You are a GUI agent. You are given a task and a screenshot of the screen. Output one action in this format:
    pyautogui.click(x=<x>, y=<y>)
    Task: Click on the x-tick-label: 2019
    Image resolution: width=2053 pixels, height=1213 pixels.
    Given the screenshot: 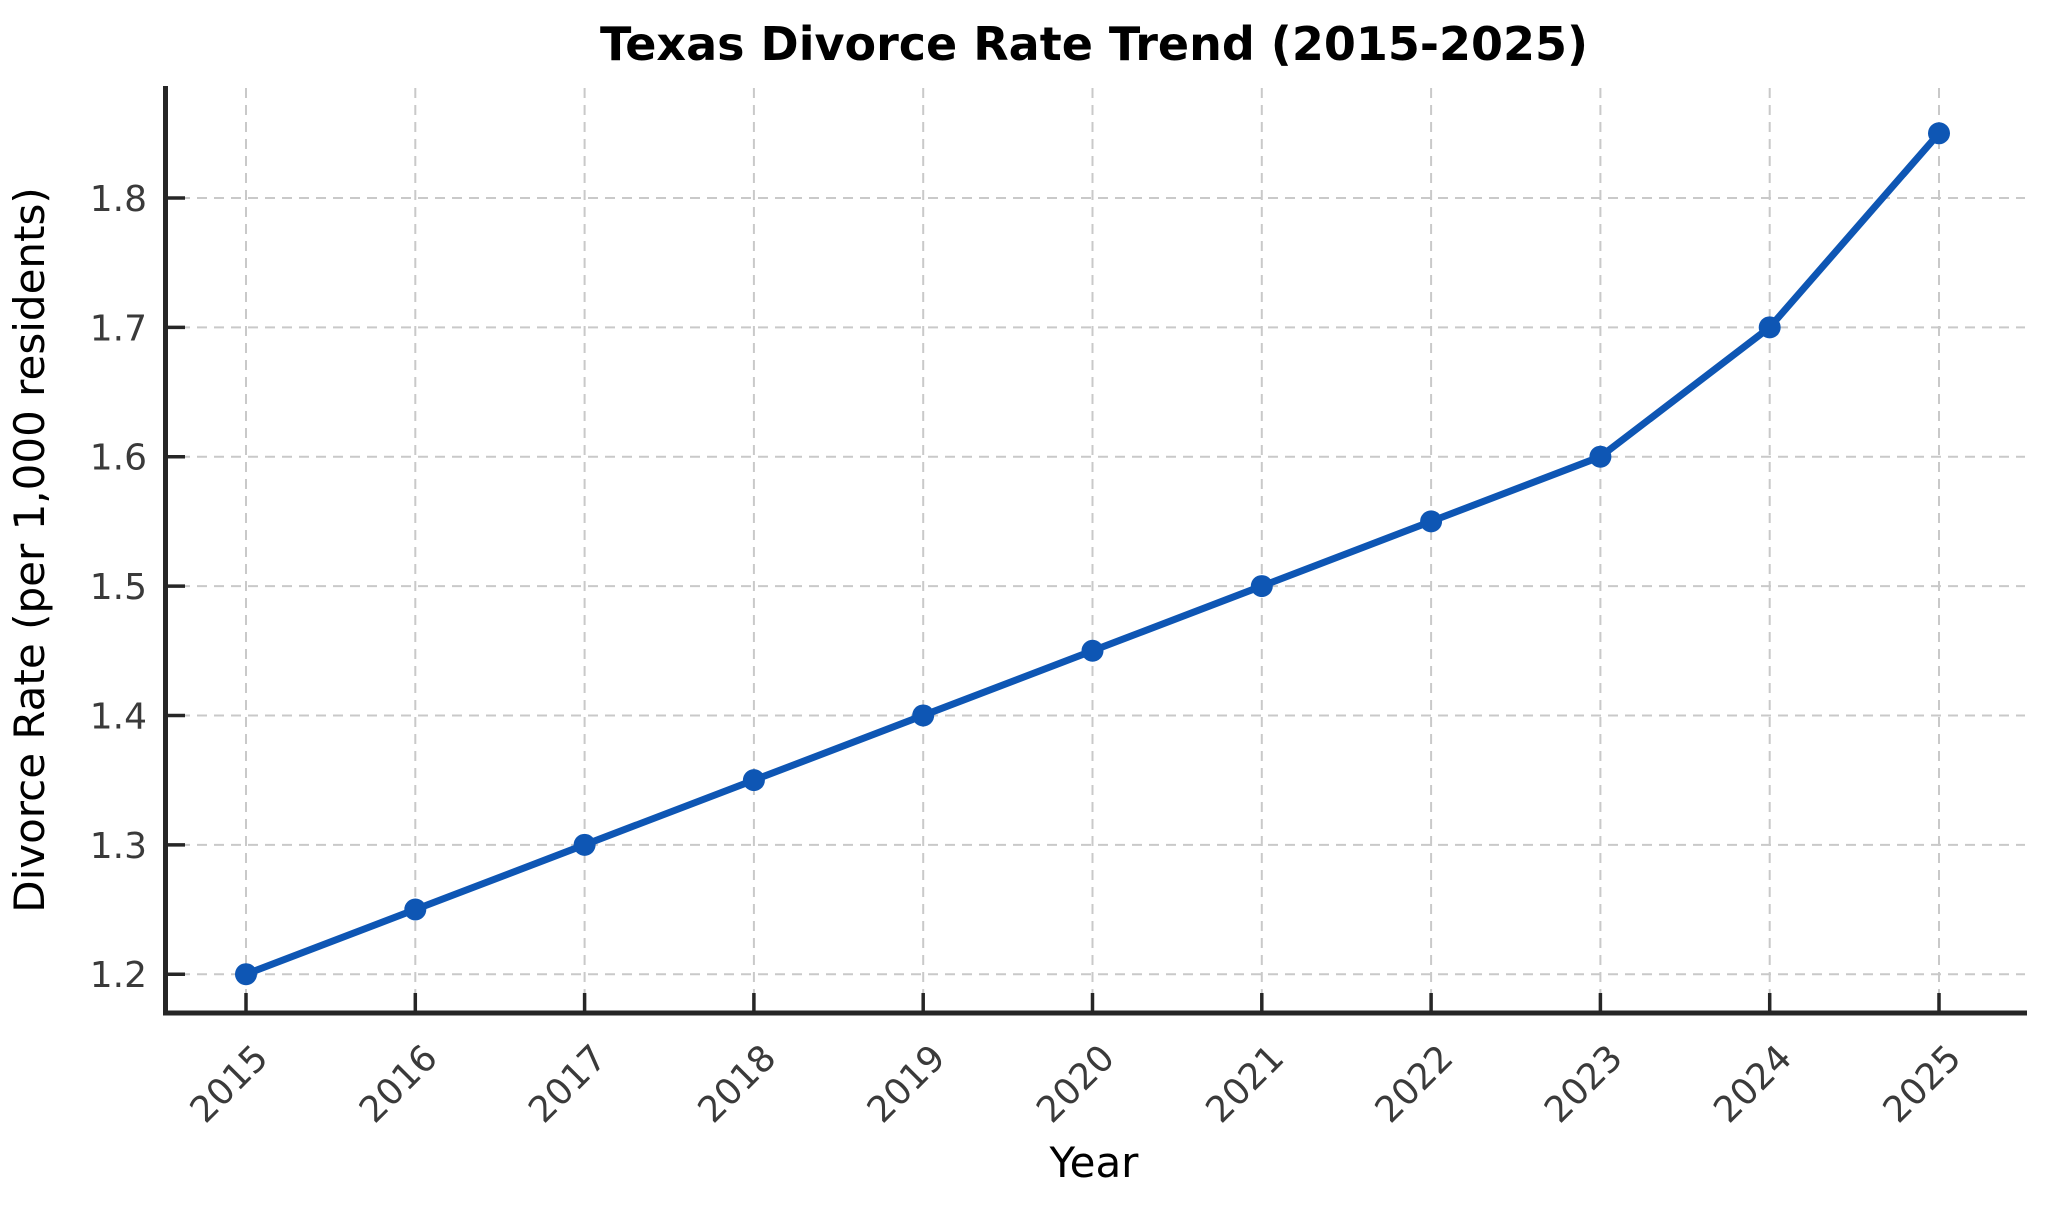 What is the action you would take?
    pyautogui.click(x=907, y=1084)
    